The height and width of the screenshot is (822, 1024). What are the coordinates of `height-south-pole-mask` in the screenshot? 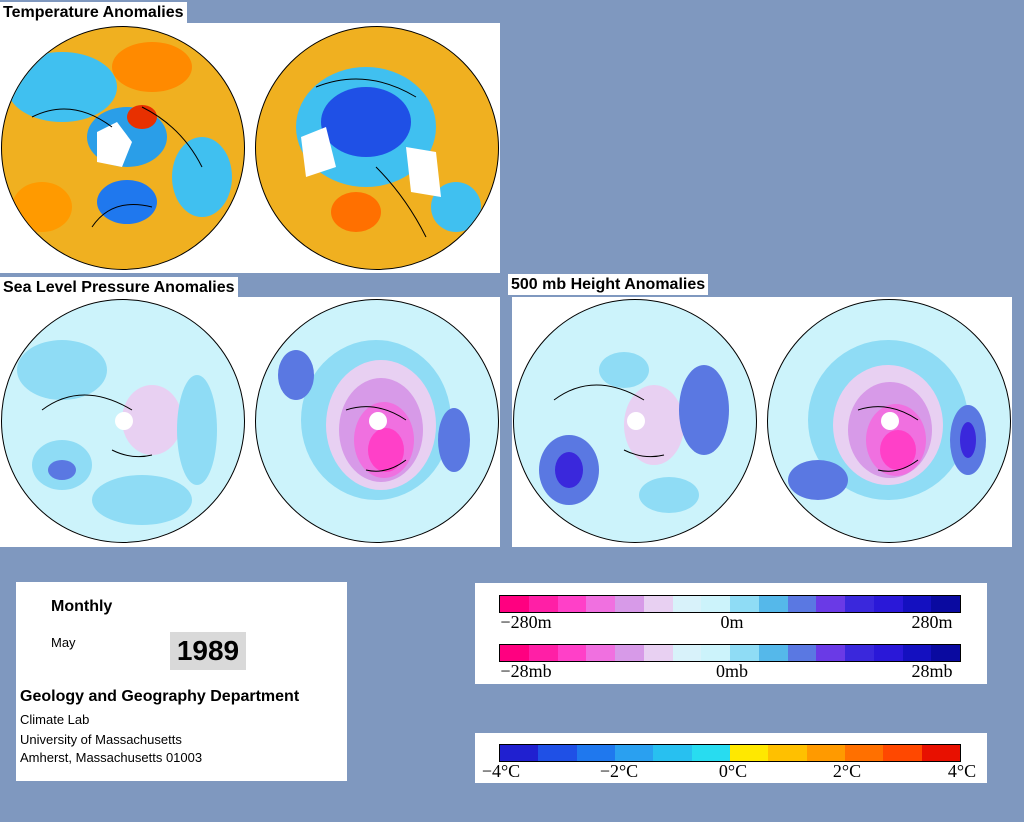 It's located at (890, 421).